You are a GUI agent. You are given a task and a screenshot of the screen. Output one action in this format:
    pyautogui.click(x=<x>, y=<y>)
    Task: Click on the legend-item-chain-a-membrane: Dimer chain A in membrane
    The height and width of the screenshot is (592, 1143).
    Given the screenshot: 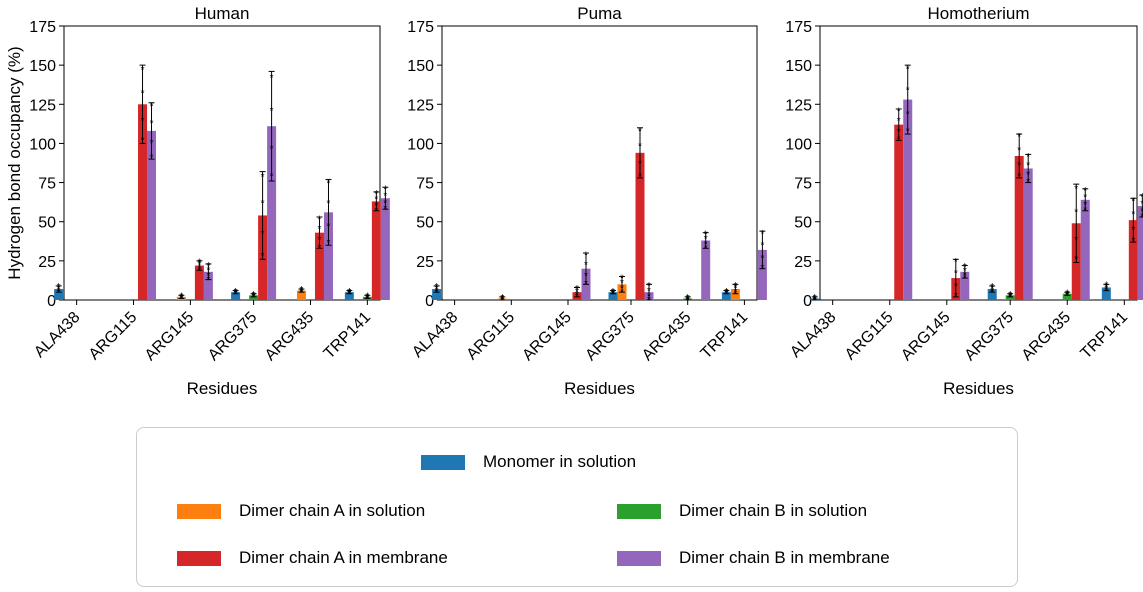 What is the action you would take?
    pyautogui.click(x=312, y=558)
    